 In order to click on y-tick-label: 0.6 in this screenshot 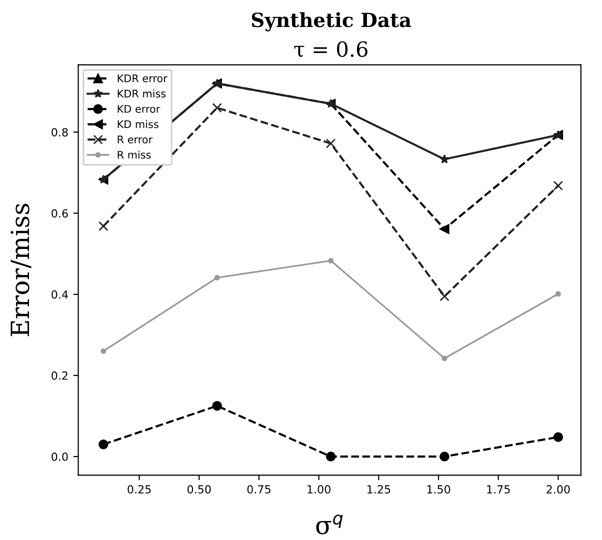, I will do `click(60, 213)`.